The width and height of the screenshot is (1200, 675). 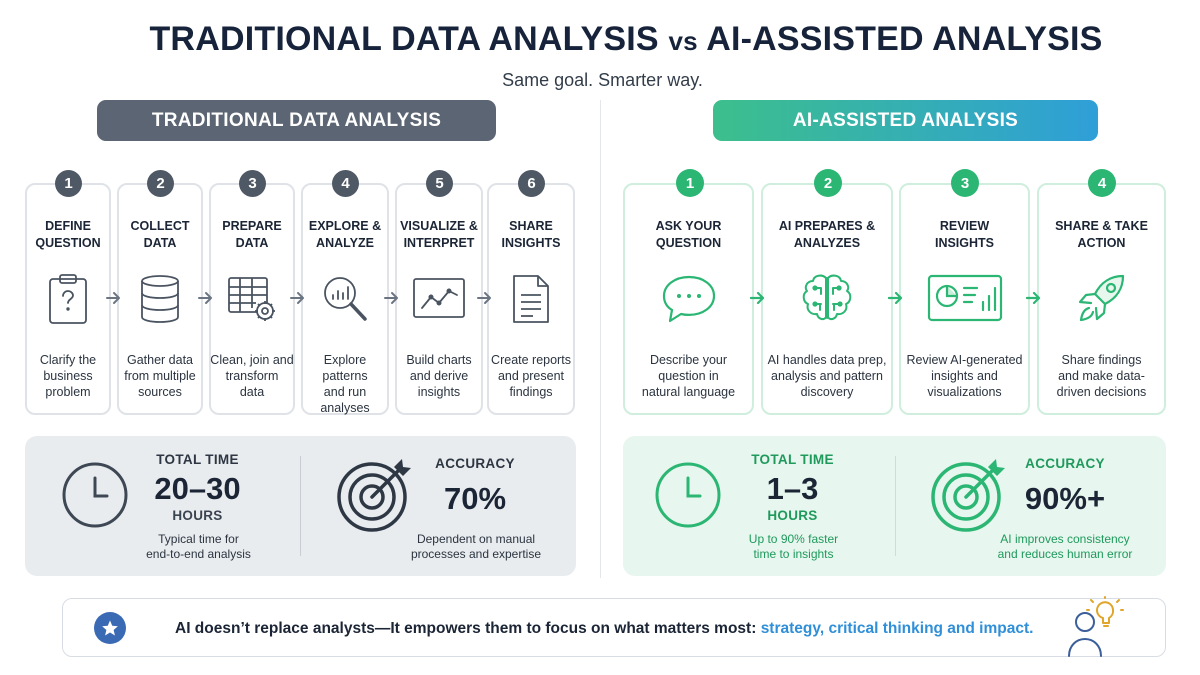 I want to click on footer-callout, so click(x=614, y=627).